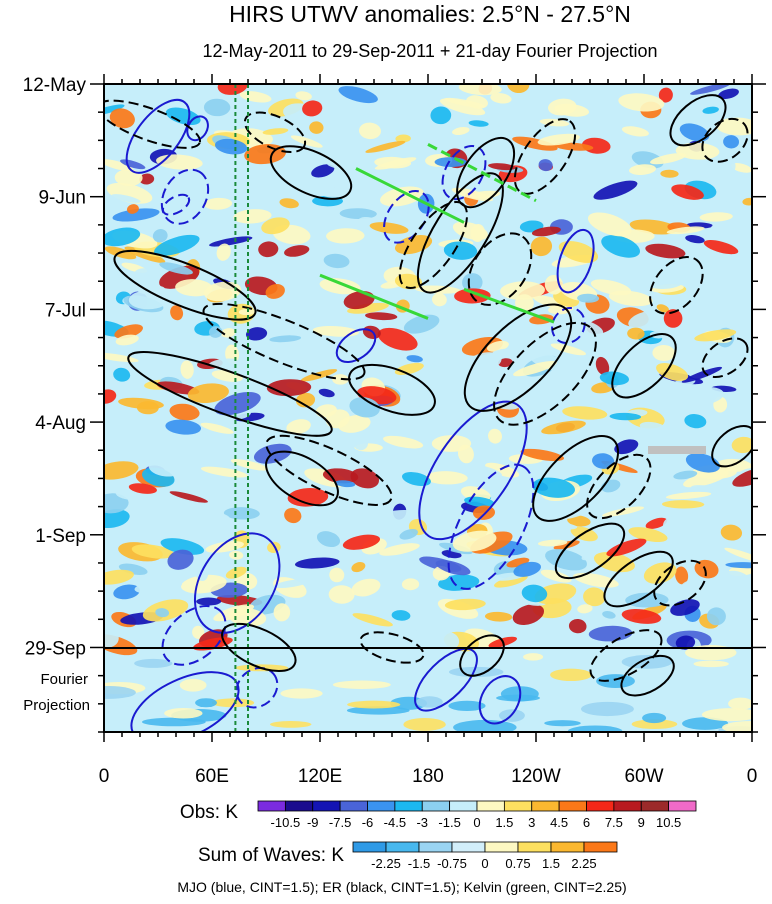  What do you see at coordinates (477, 815) in the screenshot?
I see `obs-colorbar: -10.5 -9 -7.5 -6 -4.5 -3 -1.5 0 1.5 3 4.5 6 7.5 9 10.5` at bounding box center [477, 815].